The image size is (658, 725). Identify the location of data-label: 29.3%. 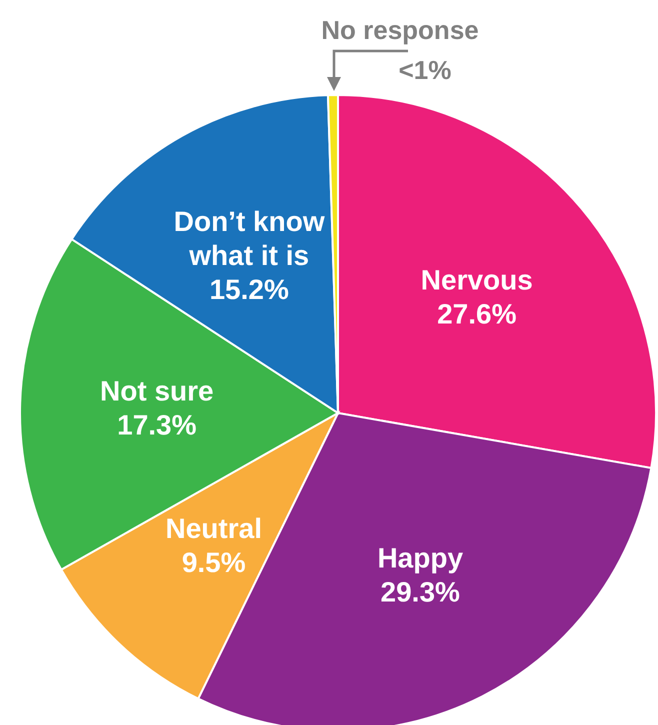
(420, 592).